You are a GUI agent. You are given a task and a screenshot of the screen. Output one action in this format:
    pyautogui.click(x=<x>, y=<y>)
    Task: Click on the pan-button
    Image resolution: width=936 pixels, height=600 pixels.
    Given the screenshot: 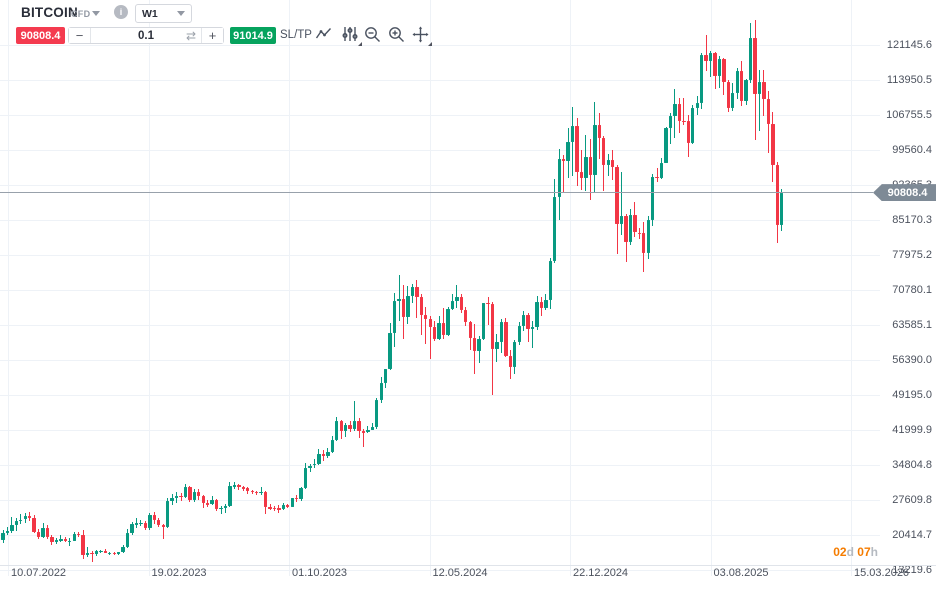 What is the action you would take?
    pyautogui.click(x=422, y=36)
    